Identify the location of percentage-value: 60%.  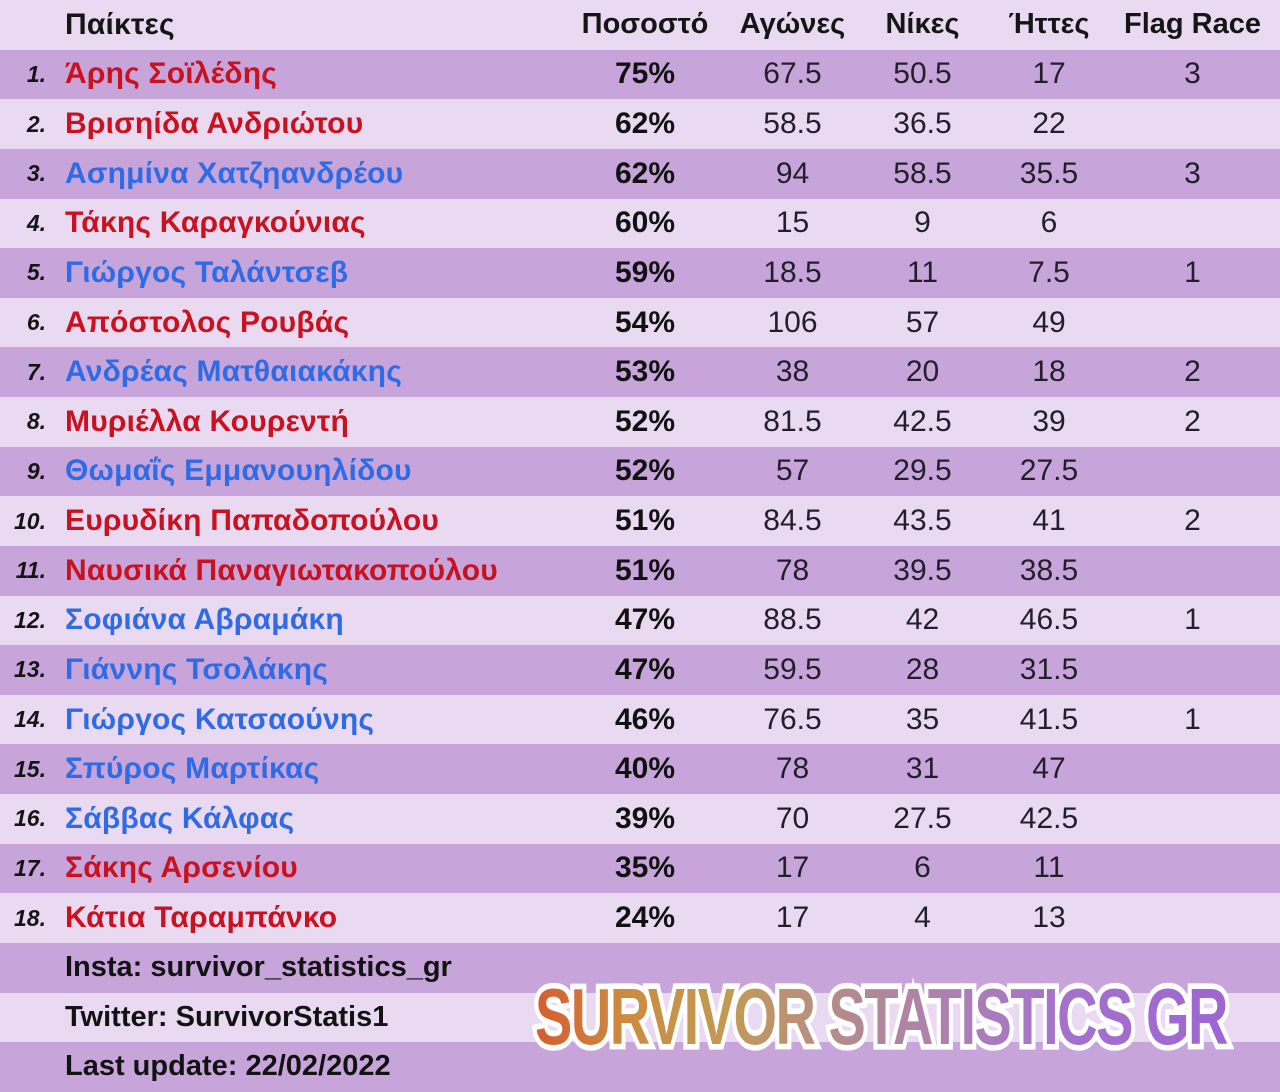
(645, 223).